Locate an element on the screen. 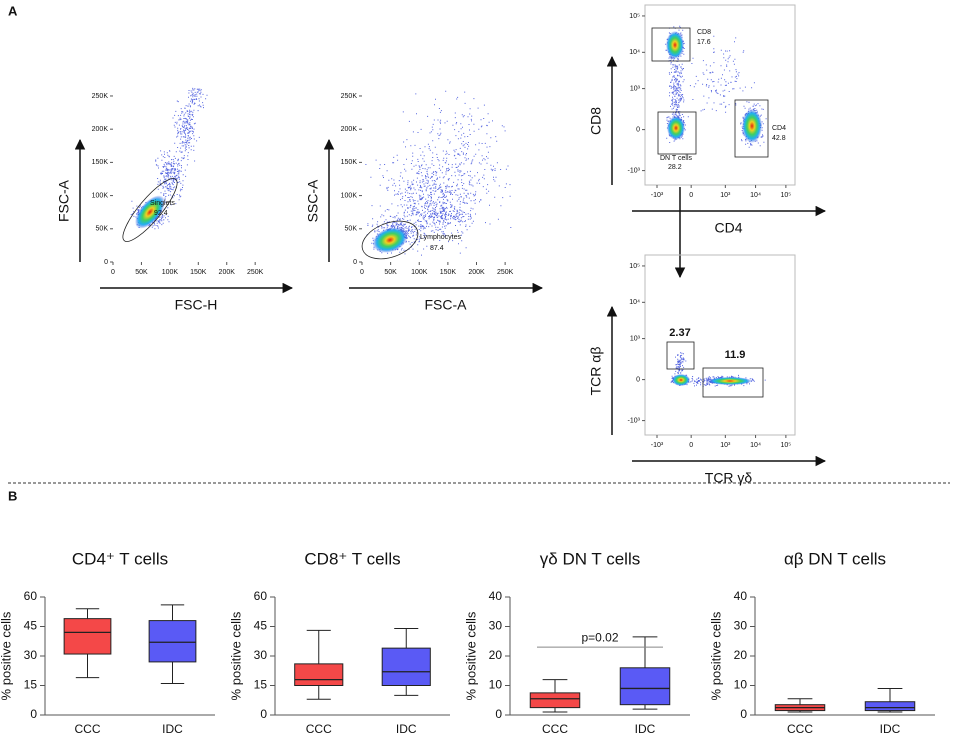  y-tick-label: 250K is located at coordinates (100, 96).